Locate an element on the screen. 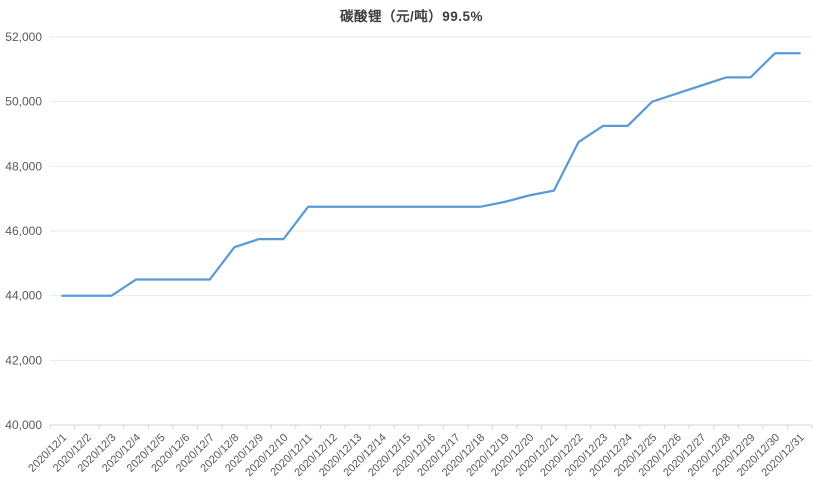 Image resolution: width=823 pixels, height=496 pixels. y-axis-tick-label: 46,000 is located at coordinates (23, 231).